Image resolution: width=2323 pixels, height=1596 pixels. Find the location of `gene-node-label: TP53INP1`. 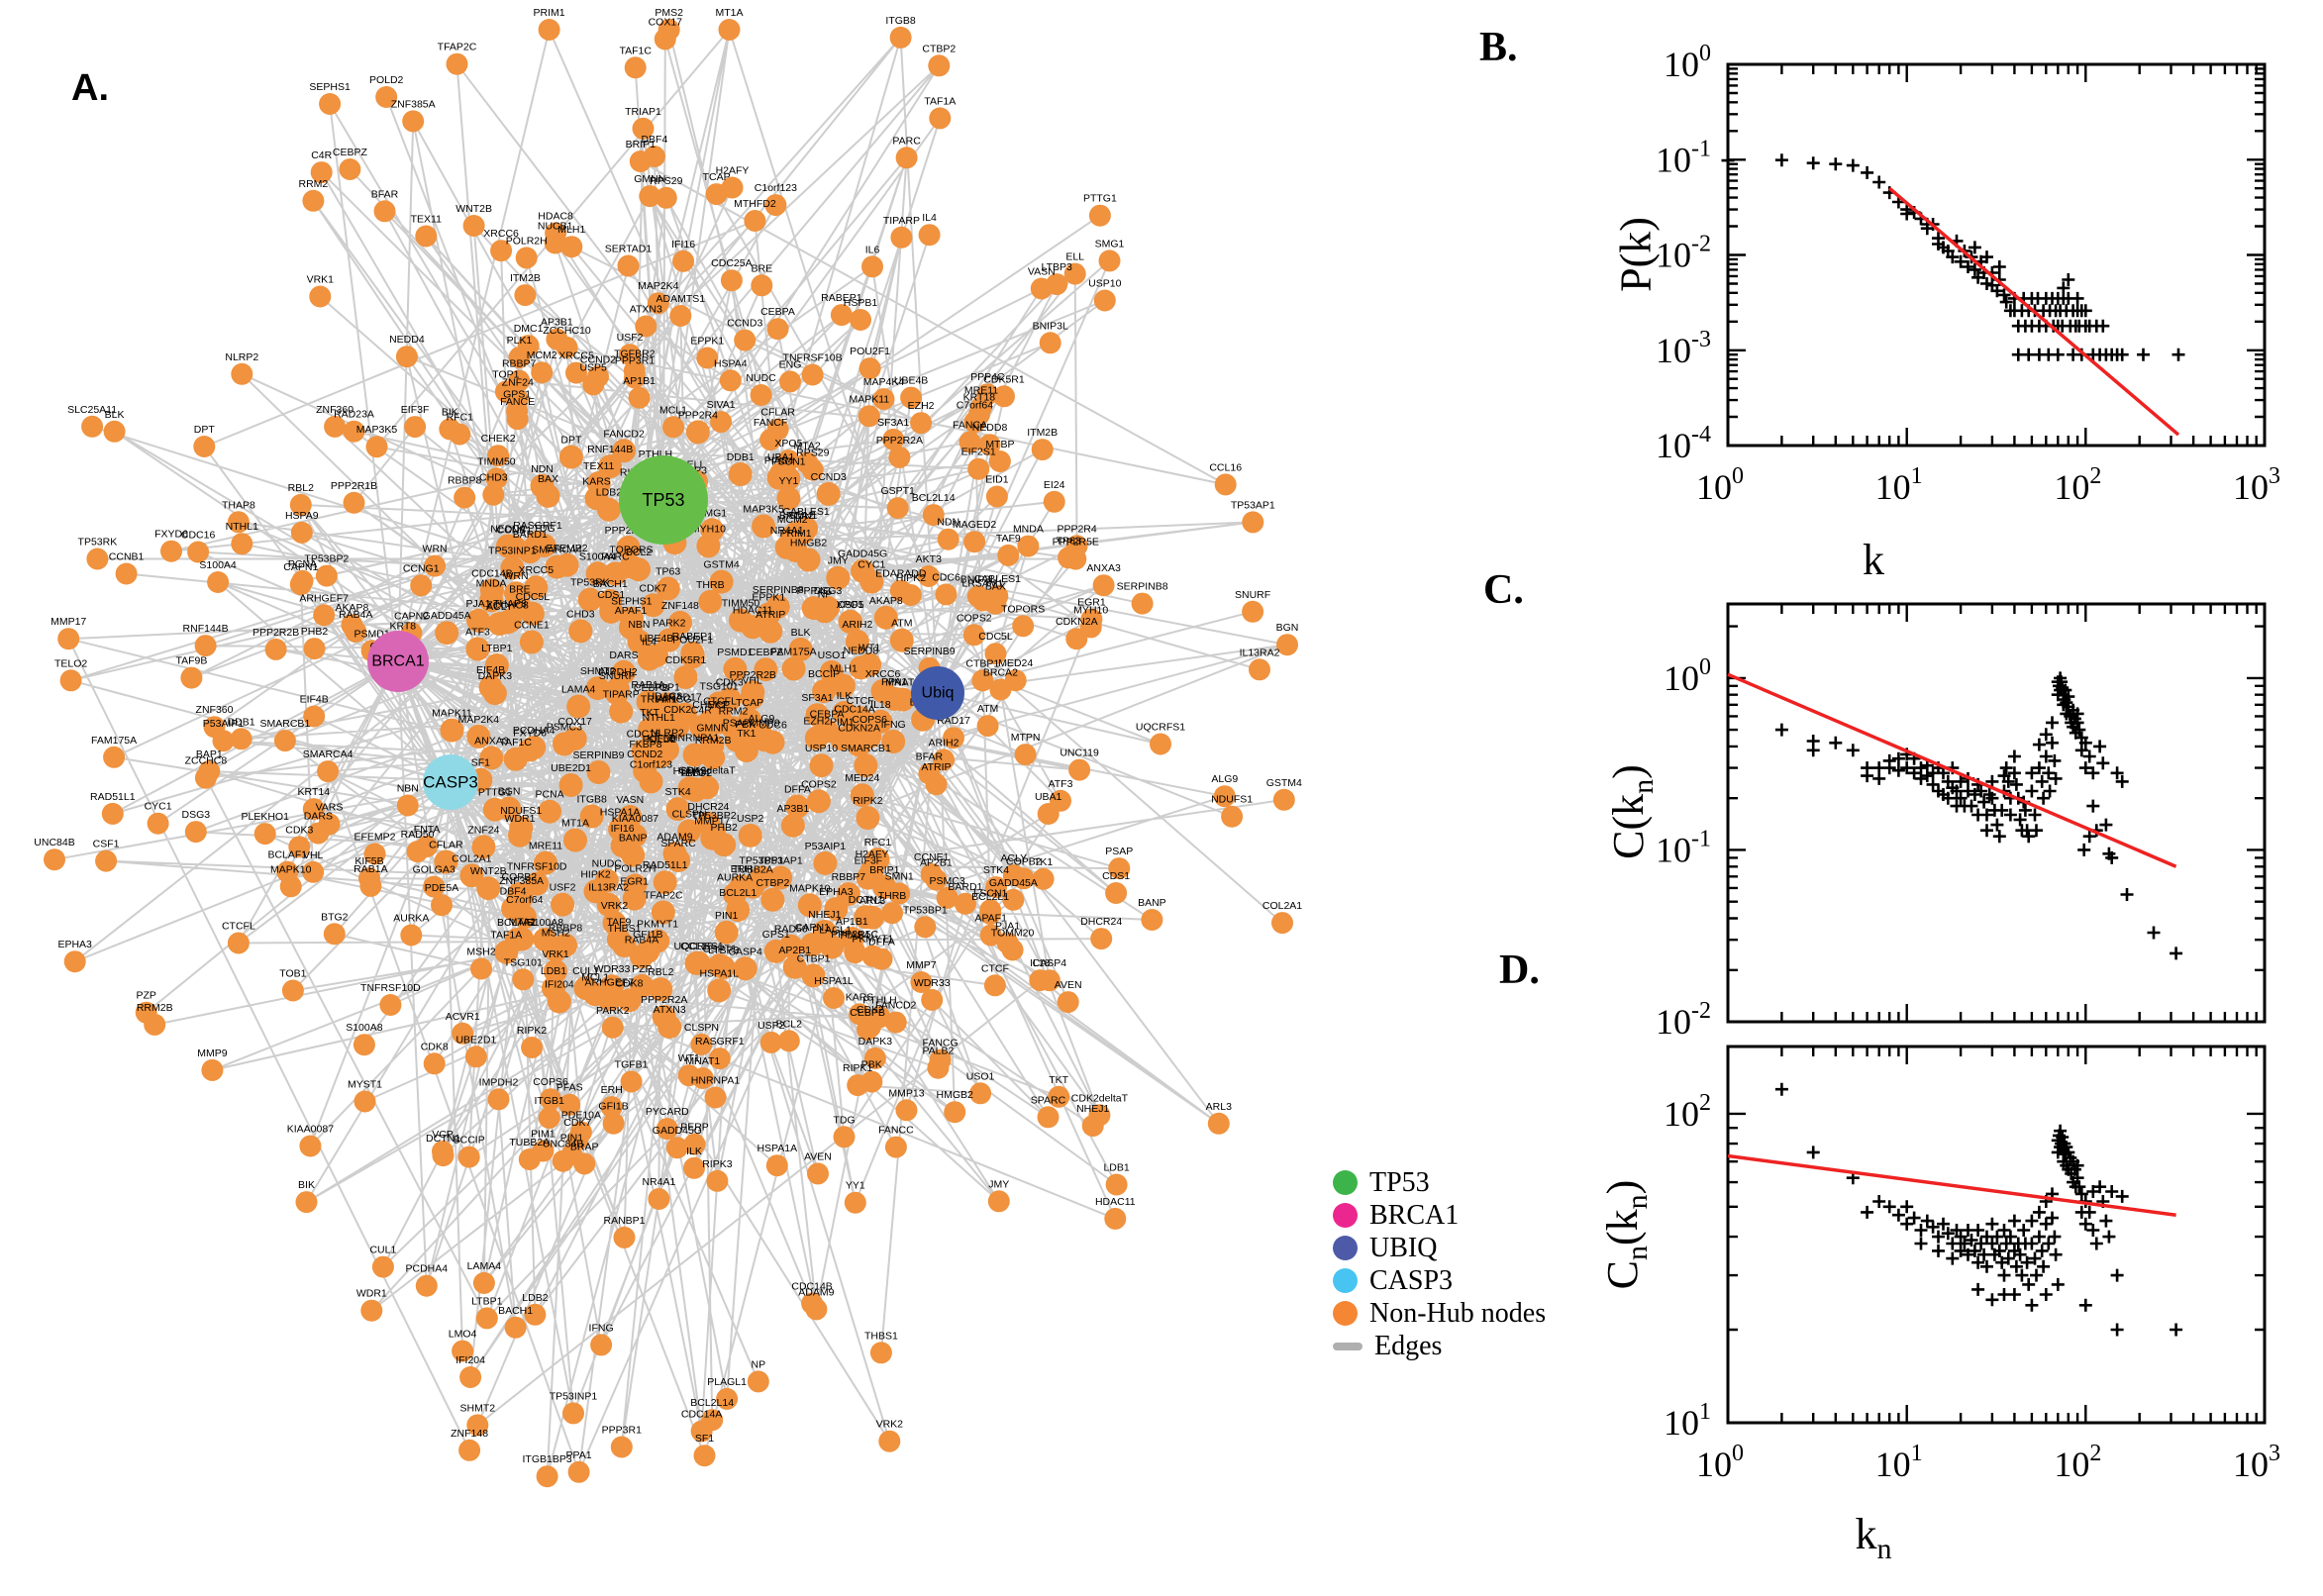

gene-node-label: TP53INP1 is located at coordinates (512, 551).